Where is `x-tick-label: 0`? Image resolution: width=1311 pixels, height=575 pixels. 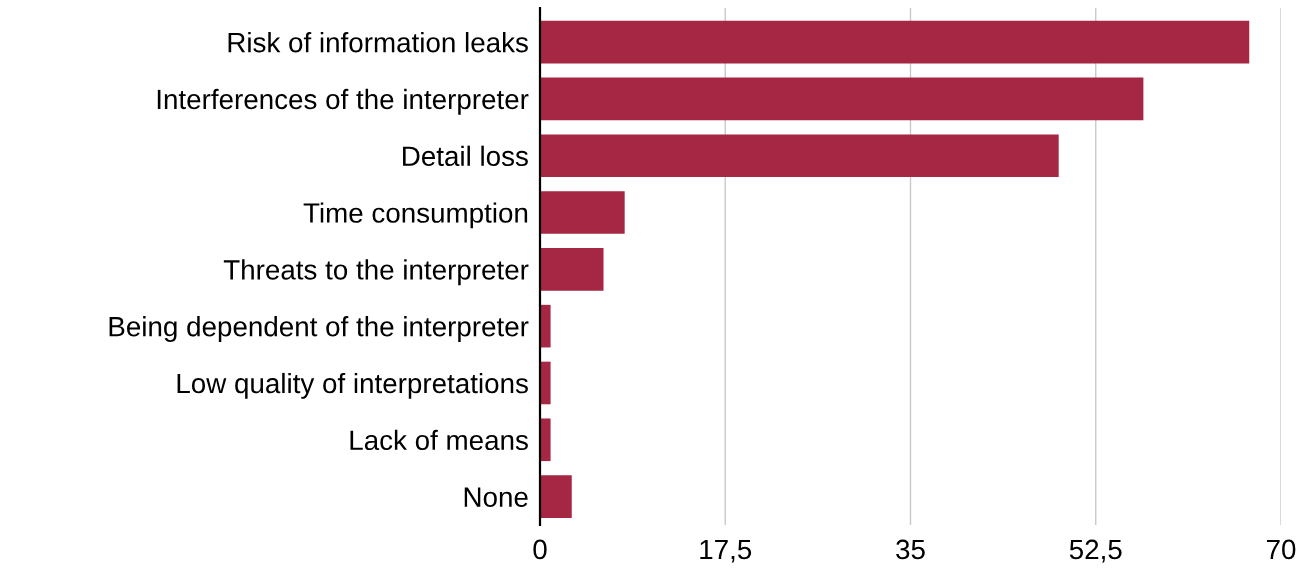
x-tick-label: 0 is located at coordinates (540, 549).